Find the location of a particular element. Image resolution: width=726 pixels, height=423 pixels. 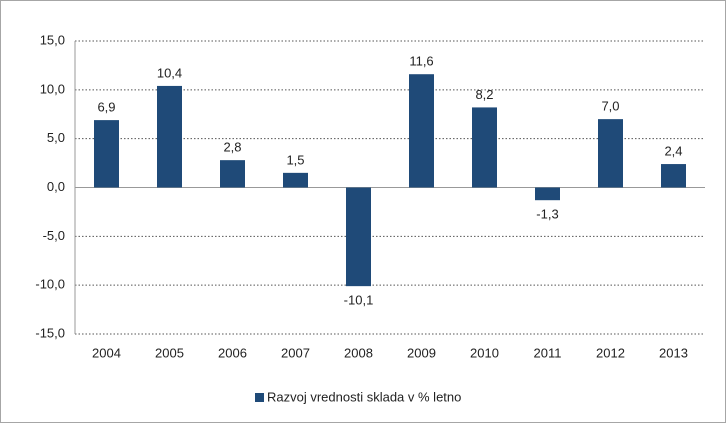

value-label: -10,1 is located at coordinates (359, 300).